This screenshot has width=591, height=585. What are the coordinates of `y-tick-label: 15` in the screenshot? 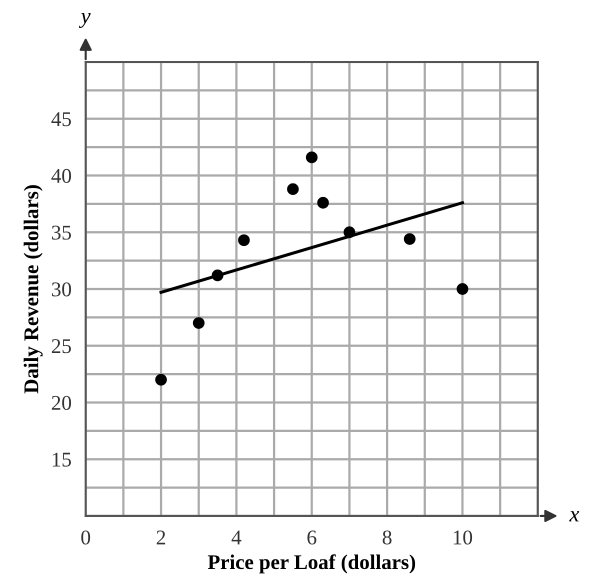 It's located at (61, 459).